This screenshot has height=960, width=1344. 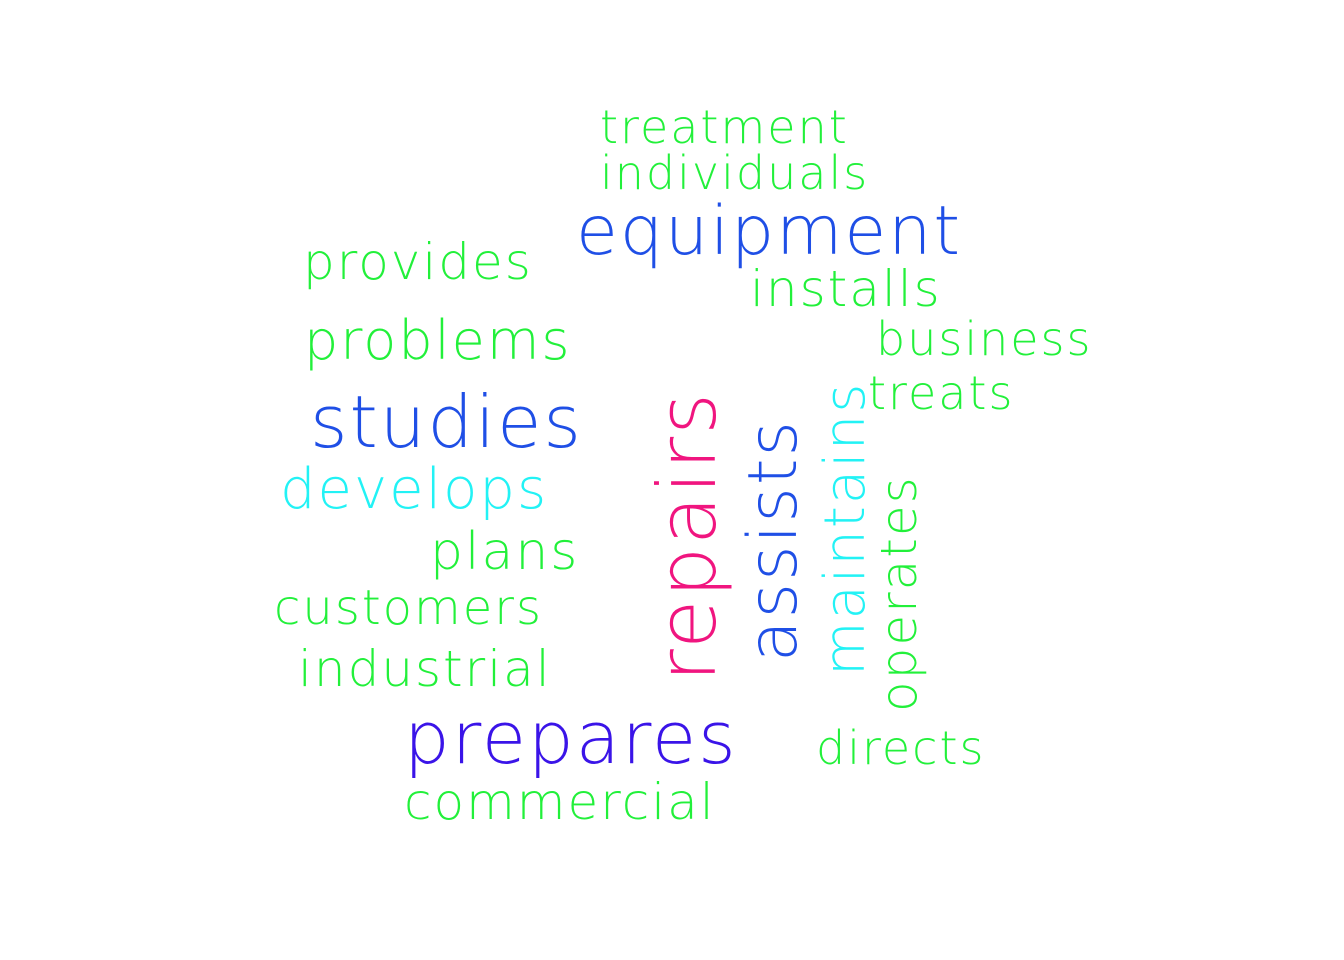 What do you see at coordinates (409, 608) in the screenshot?
I see `word-customers: customers` at bounding box center [409, 608].